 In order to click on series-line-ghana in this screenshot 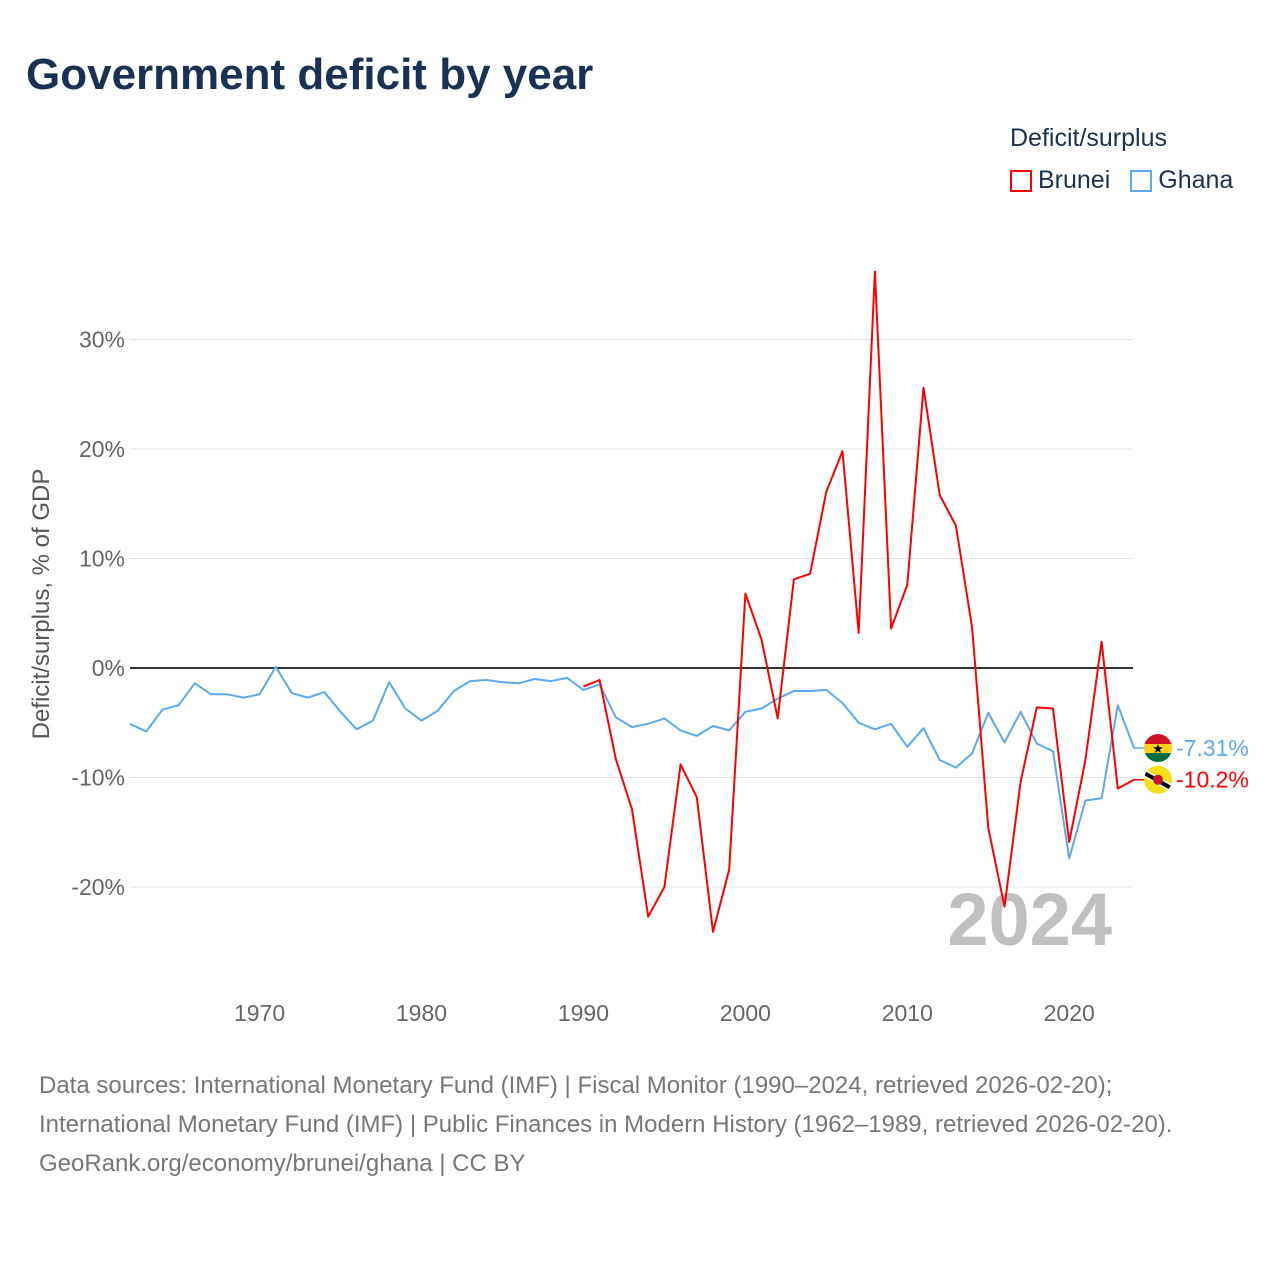, I will do `click(632, 762)`.